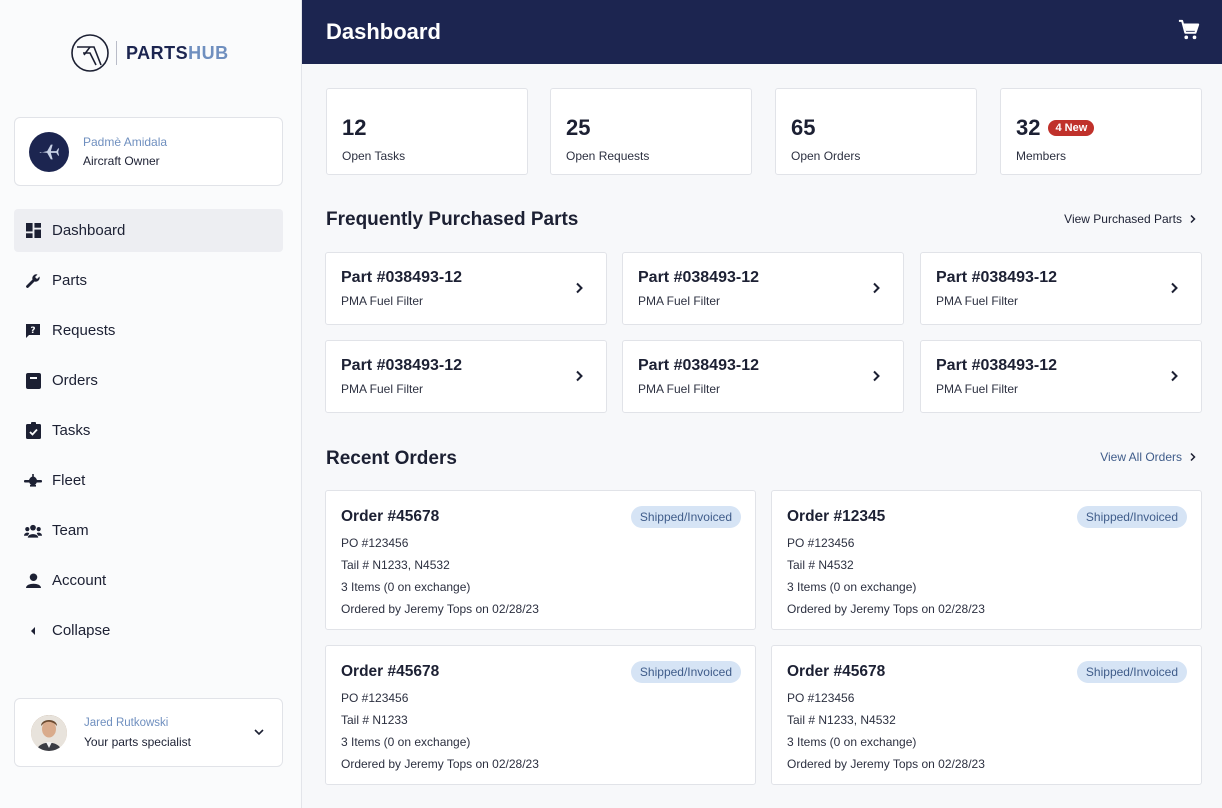 This screenshot has height=808, width=1222. Describe the element at coordinates (125, 142) in the screenshot. I see `owner-name: Padmè Amidala` at that location.